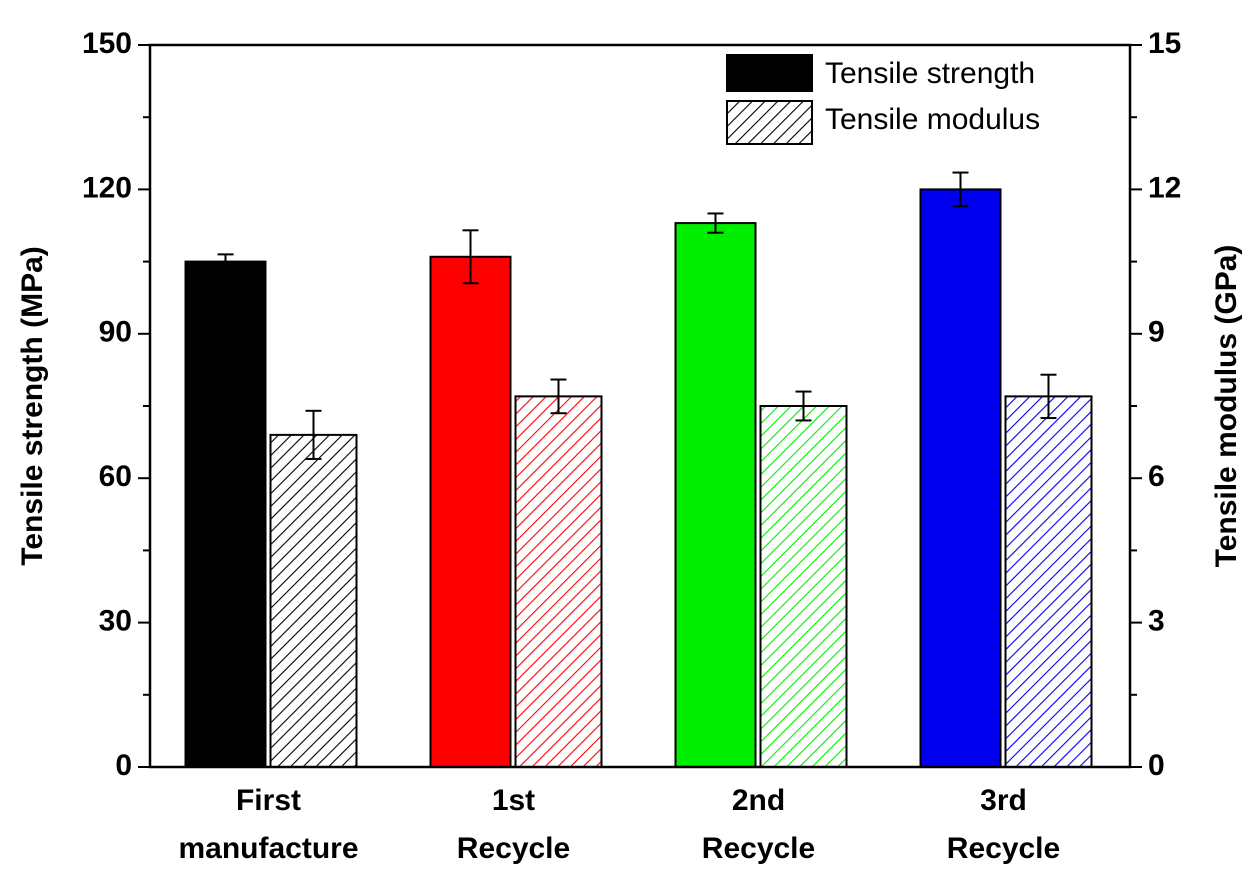  I want to click on x-tick-label: 1st, so click(513, 800).